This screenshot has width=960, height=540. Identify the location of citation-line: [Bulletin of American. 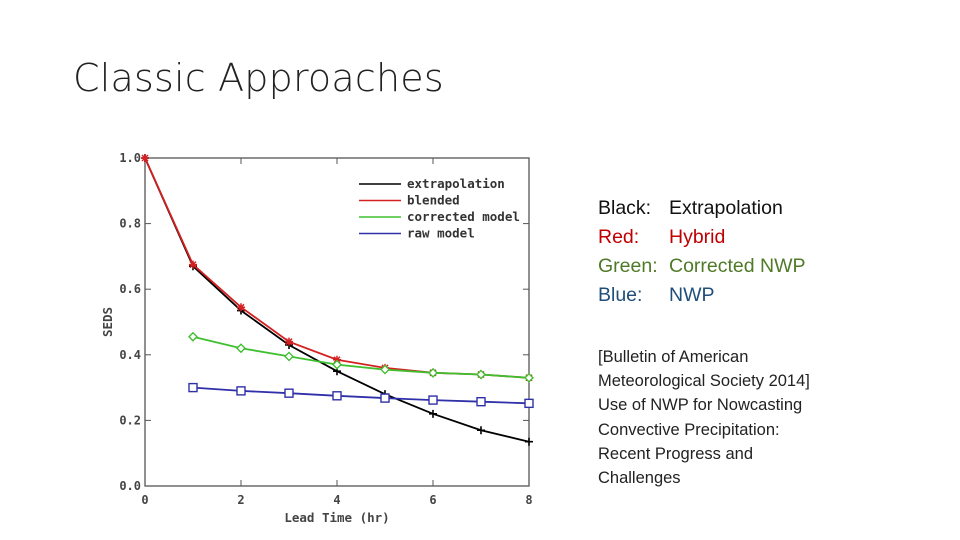
(673, 357).